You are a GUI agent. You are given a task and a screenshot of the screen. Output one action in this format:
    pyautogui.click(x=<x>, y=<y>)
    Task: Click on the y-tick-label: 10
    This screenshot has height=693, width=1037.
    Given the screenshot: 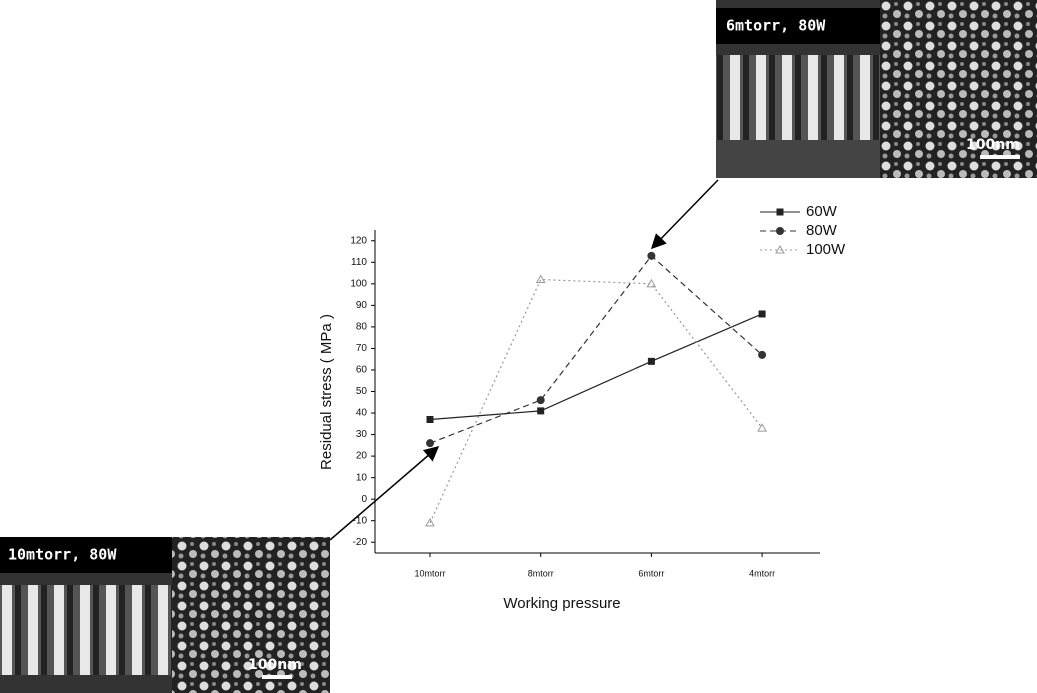 What is the action you would take?
    pyautogui.click(x=362, y=477)
    